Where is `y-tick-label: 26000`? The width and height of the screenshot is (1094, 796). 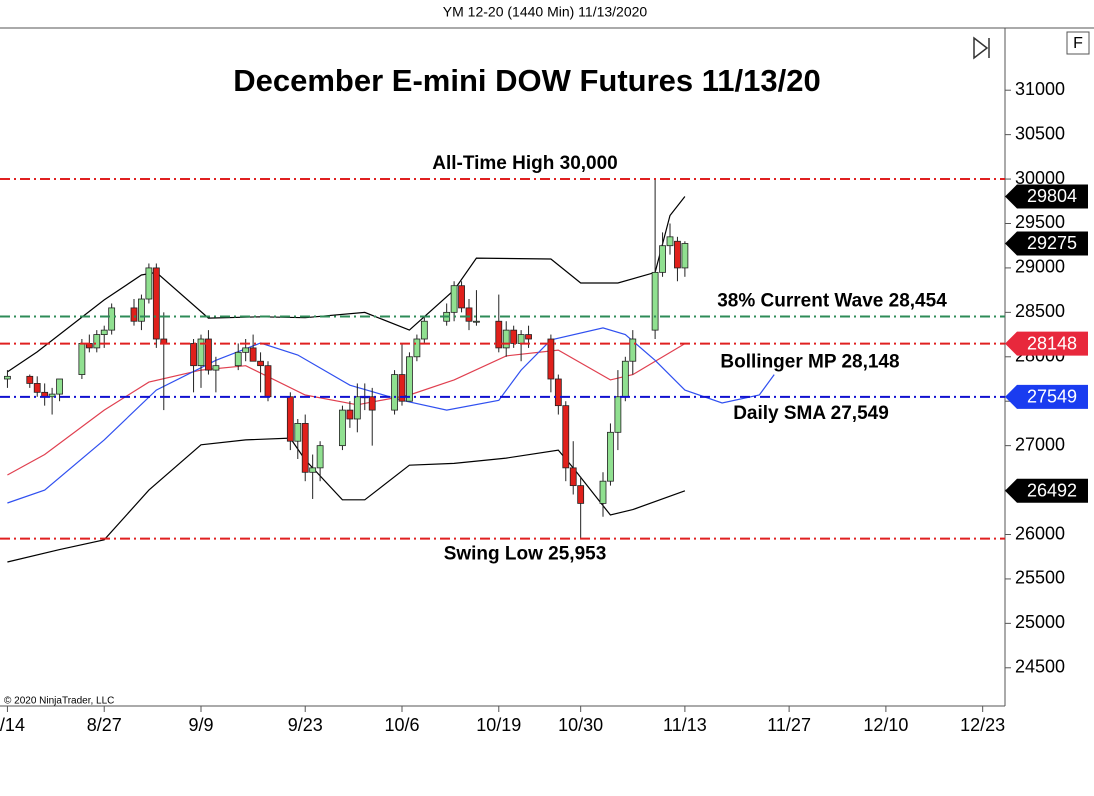 y-tick-label: 26000 is located at coordinates (1040, 533).